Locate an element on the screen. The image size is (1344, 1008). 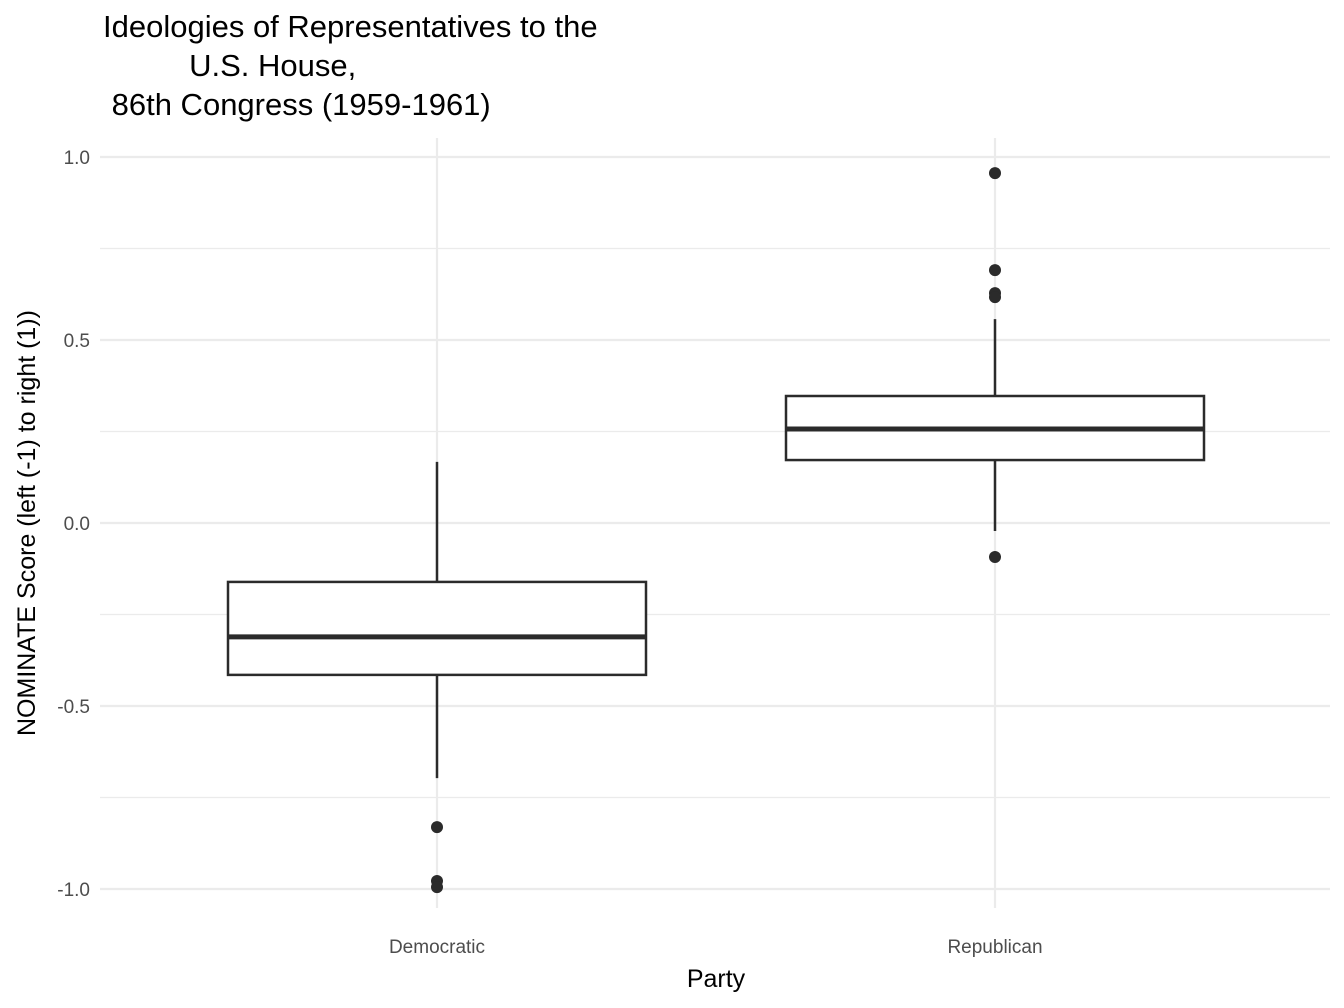
y-tick-label: 0.5 is located at coordinates (77, 341).